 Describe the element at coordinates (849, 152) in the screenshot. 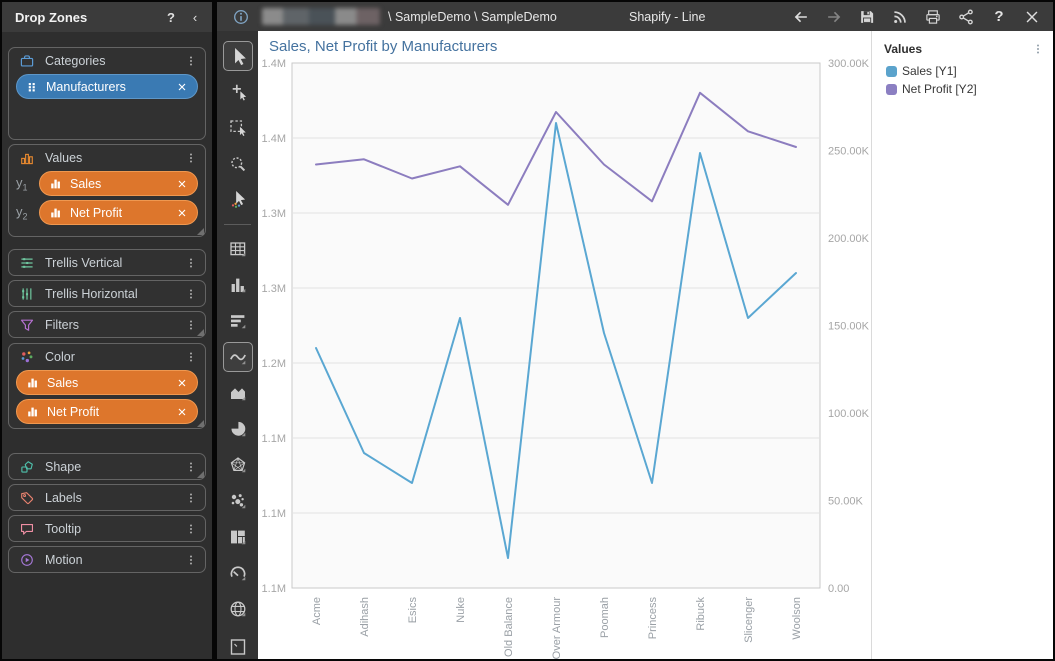

I see `svg-text: 250.00K` at that location.